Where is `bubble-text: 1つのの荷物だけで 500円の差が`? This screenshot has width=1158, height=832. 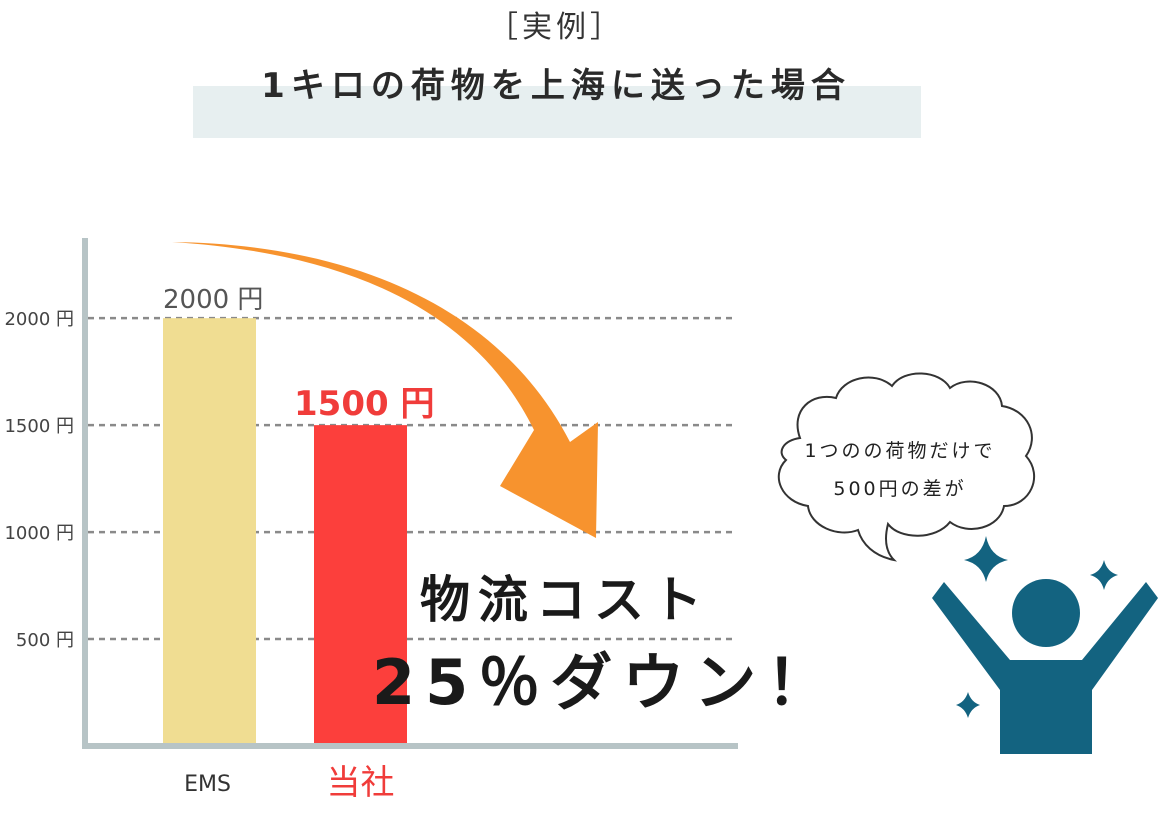 bubble-text: 1つのの荷物だけで 500円の差が is located at coordinates (900, 470).